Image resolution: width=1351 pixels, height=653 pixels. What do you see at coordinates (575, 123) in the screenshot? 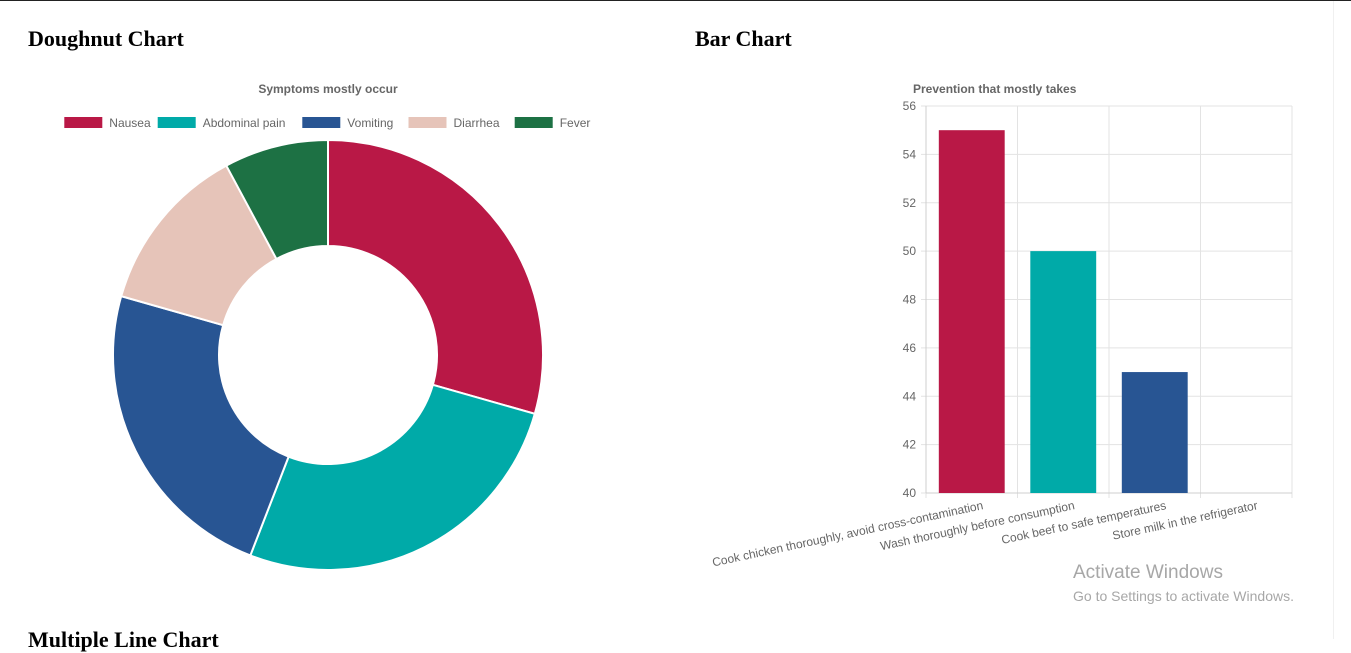
I see `legend-label-4: Fever` at bounding box center [575, 123].